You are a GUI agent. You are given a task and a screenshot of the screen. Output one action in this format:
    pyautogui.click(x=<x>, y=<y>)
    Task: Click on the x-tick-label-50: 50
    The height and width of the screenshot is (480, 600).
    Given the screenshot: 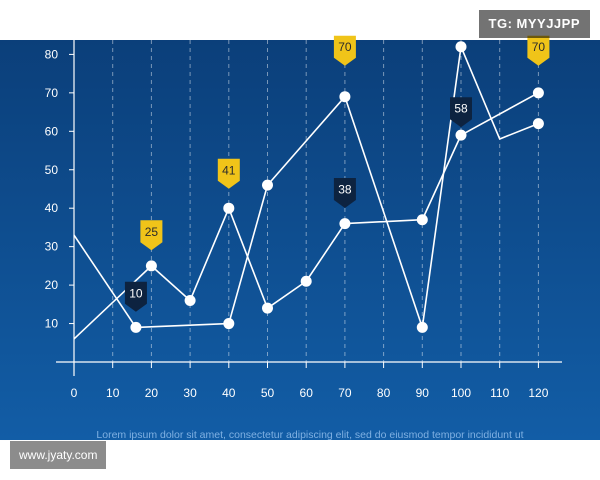 What is the action you would take?
    pyautogui.click(x=268, y=393)
    